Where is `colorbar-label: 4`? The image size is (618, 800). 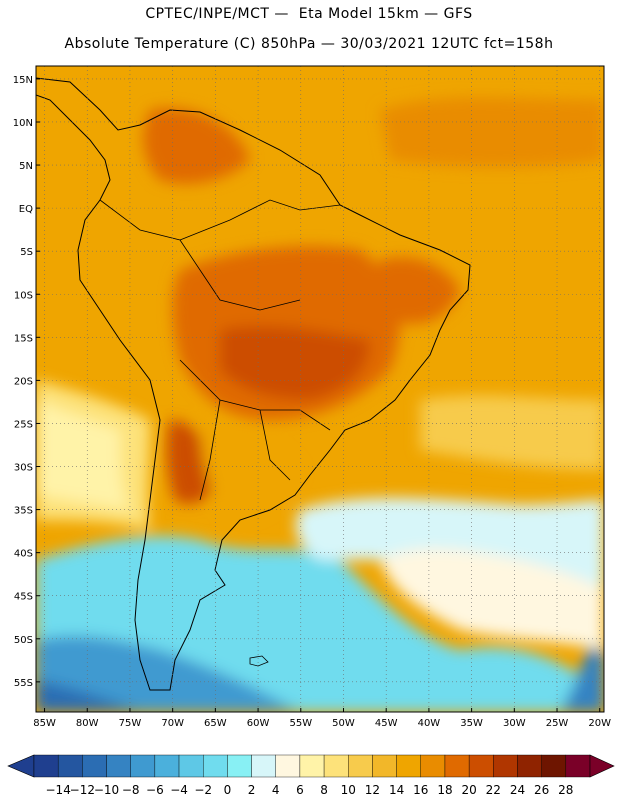 colorbar-label: 4 is located at coordinates (276, 790).